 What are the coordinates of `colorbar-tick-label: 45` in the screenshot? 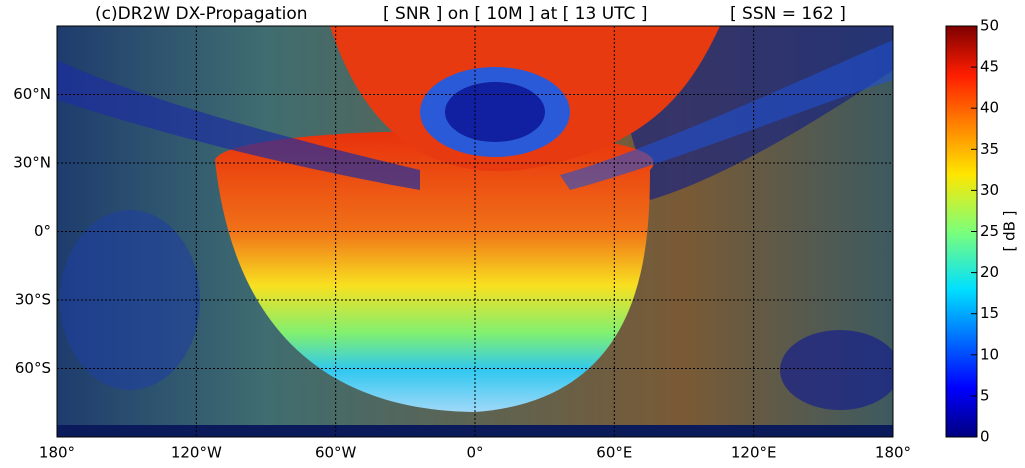 It's located at (989, 67).